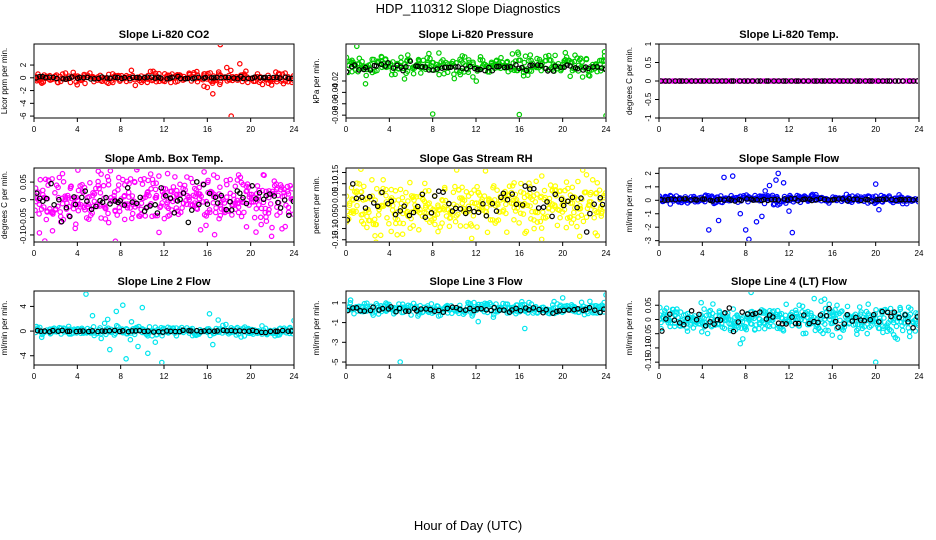 Image resolution: width=936 pixels, height=540 pixels. What do you see at coordinates (335, 92) in the screenshot?
I see `y-tick-label: -0.04` at bounding box center [335, 92].